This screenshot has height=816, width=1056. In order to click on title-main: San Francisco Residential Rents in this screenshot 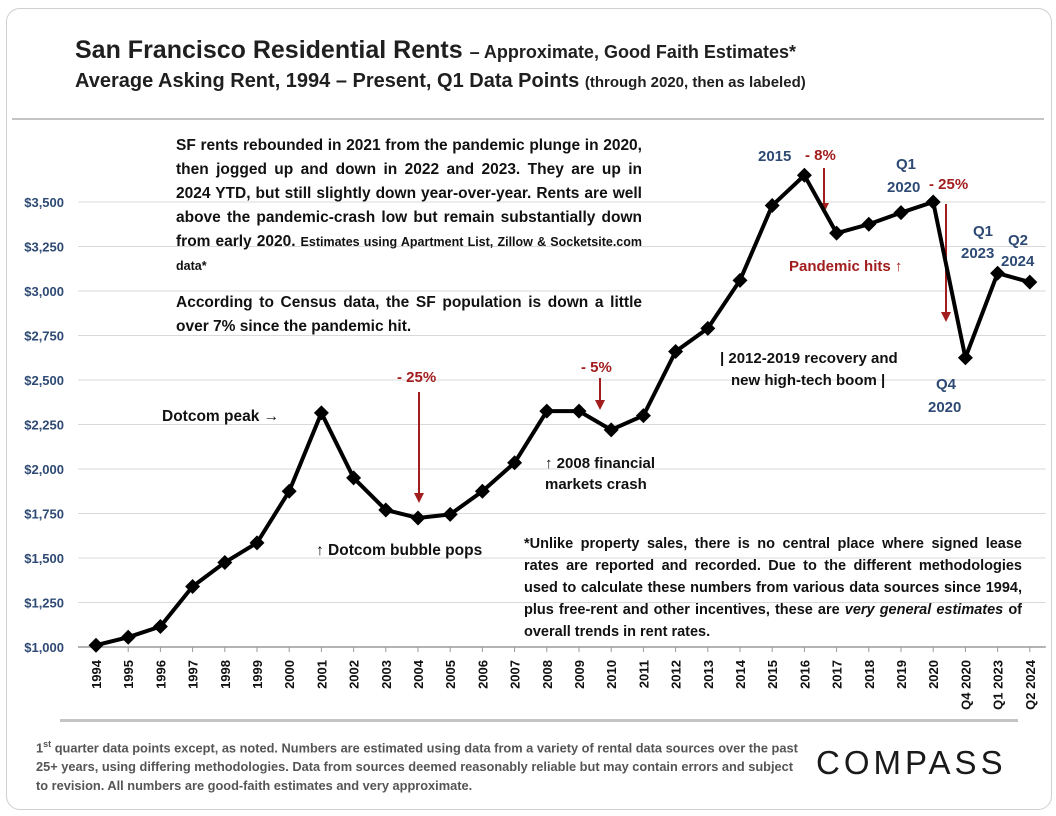, I will do `click(269, 50)`.